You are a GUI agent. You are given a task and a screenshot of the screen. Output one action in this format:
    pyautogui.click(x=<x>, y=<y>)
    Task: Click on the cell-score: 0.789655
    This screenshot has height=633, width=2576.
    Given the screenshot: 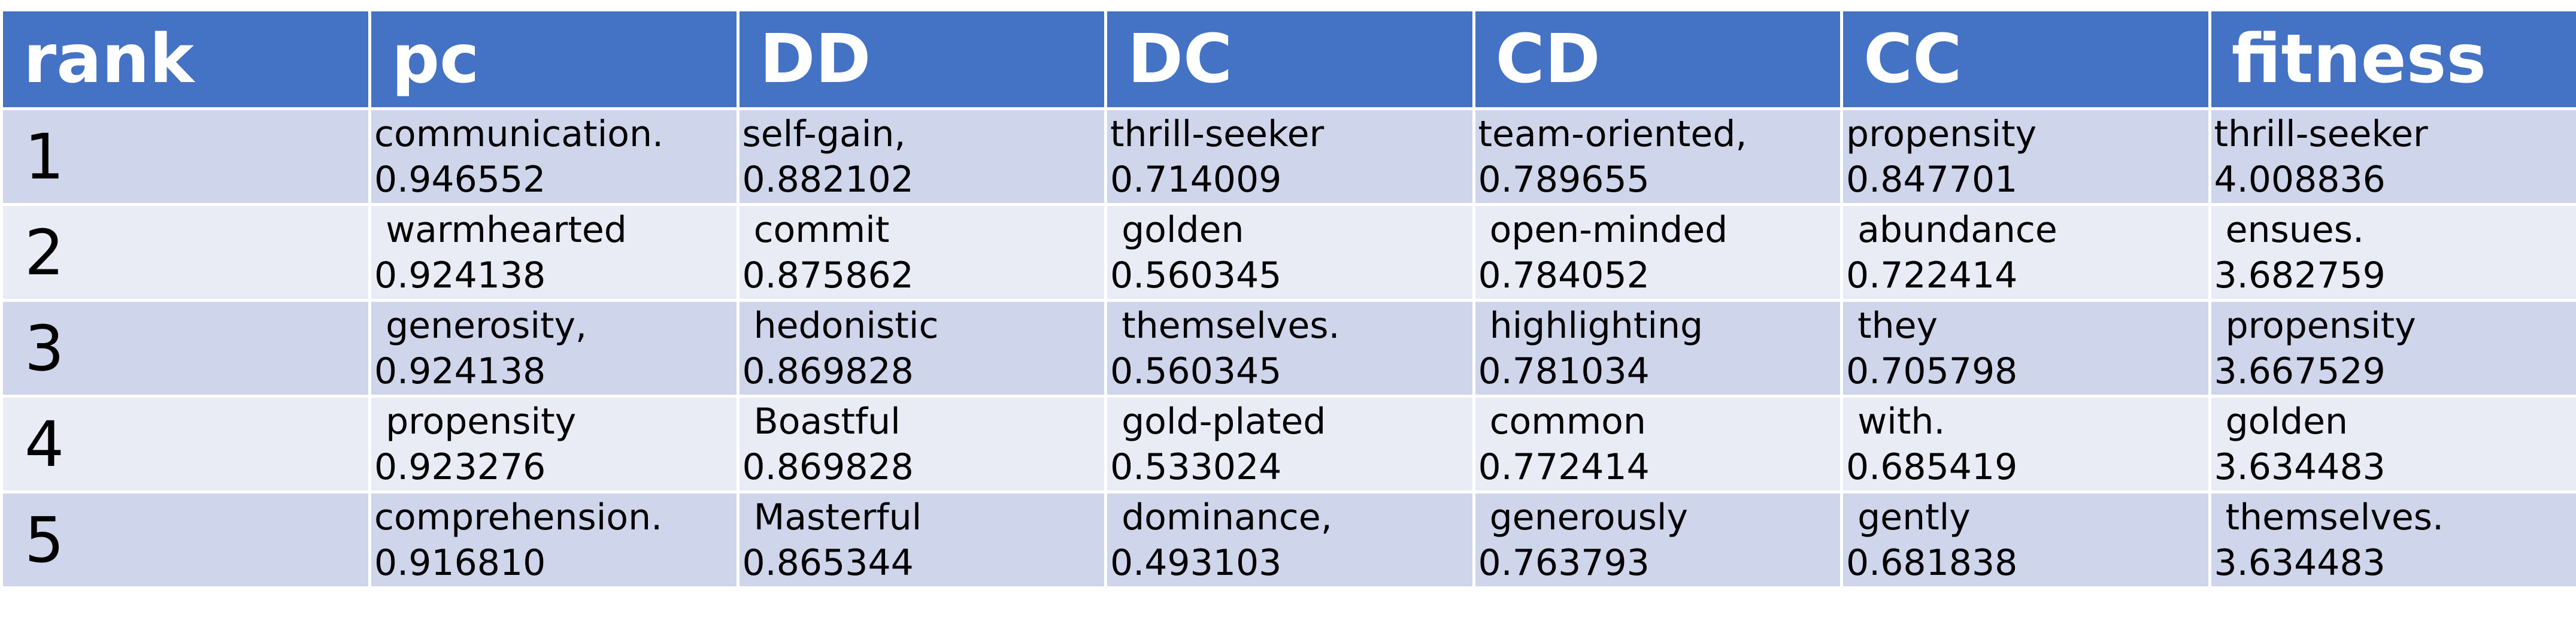 What is the action you would take?
    pyautogui.click(x=1564, y=179)
    